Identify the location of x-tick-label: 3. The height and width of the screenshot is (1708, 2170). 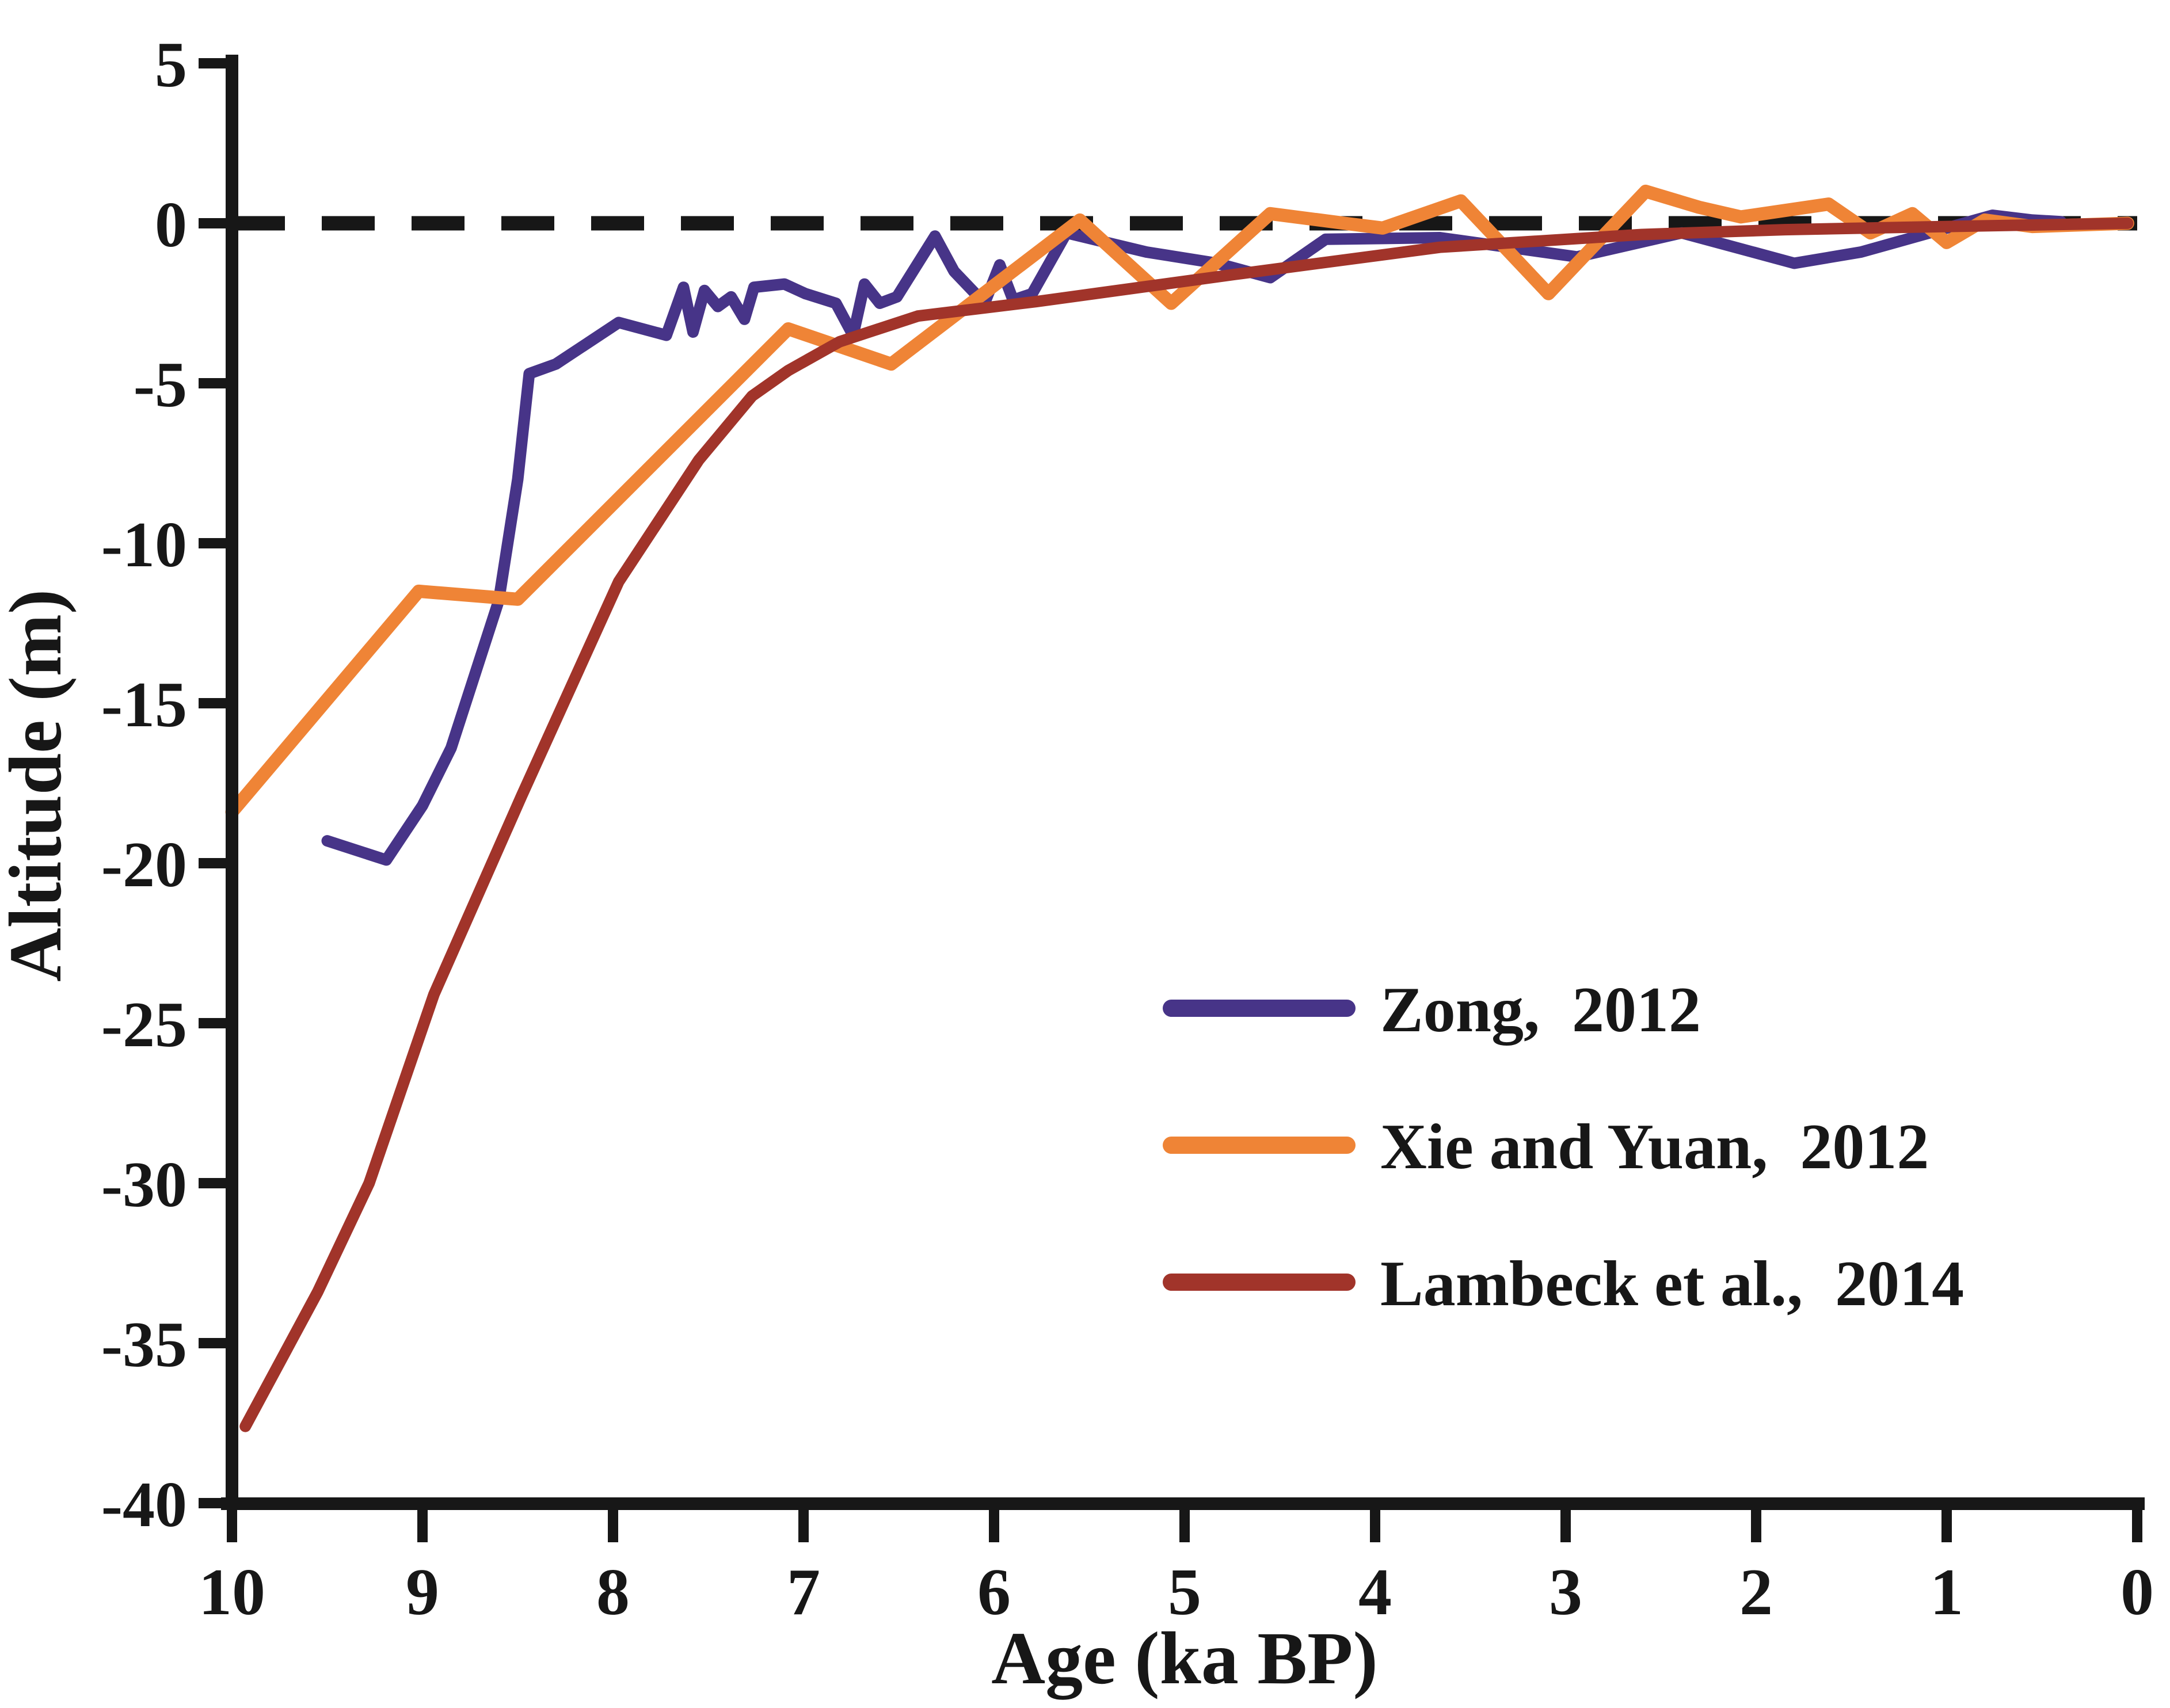
(1565, 1592).